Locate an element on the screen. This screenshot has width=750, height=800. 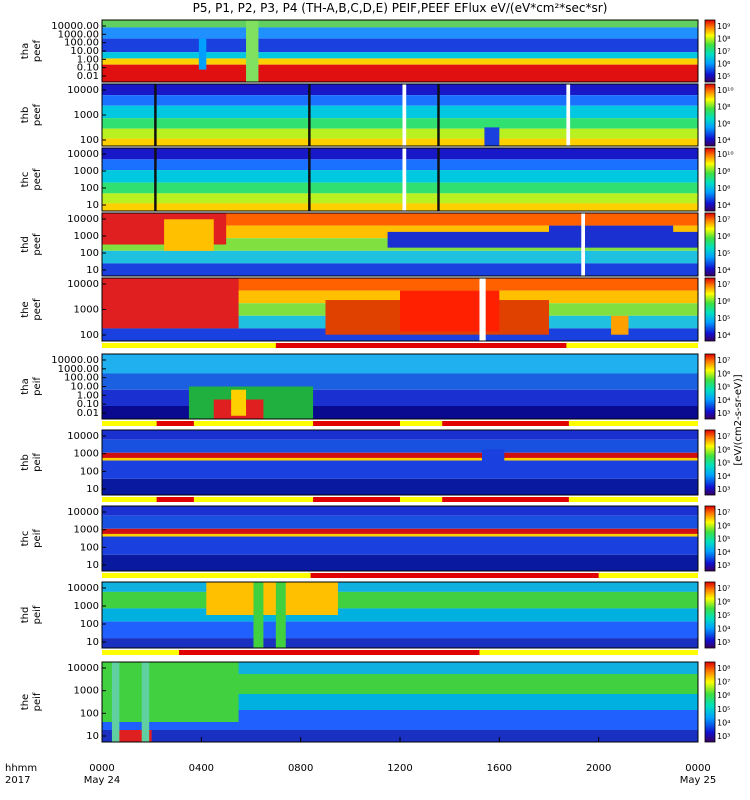
panel-thc-peif: thcpeif1000010001001010⁷10⁶10⁵10⁴10³ is located at coordinates (375, 542).